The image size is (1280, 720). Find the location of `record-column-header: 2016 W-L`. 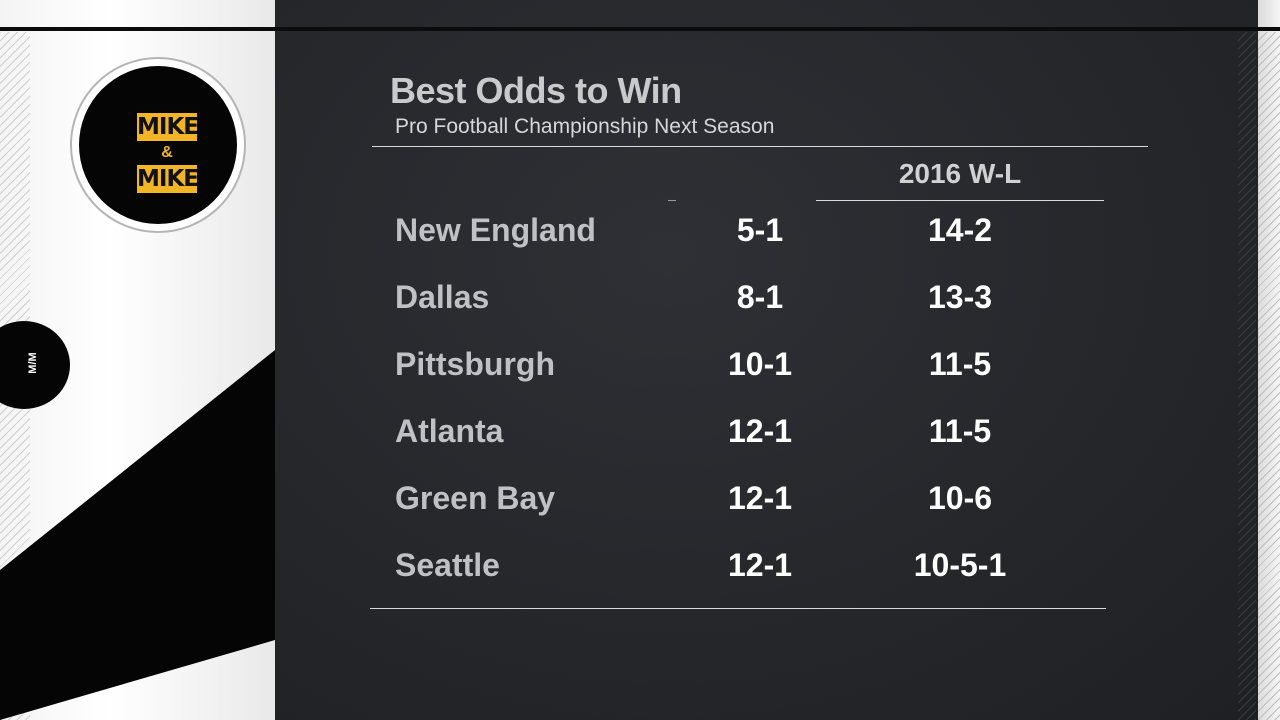

record-column-header: 2016 W-L is located at coordinates (960, 173).